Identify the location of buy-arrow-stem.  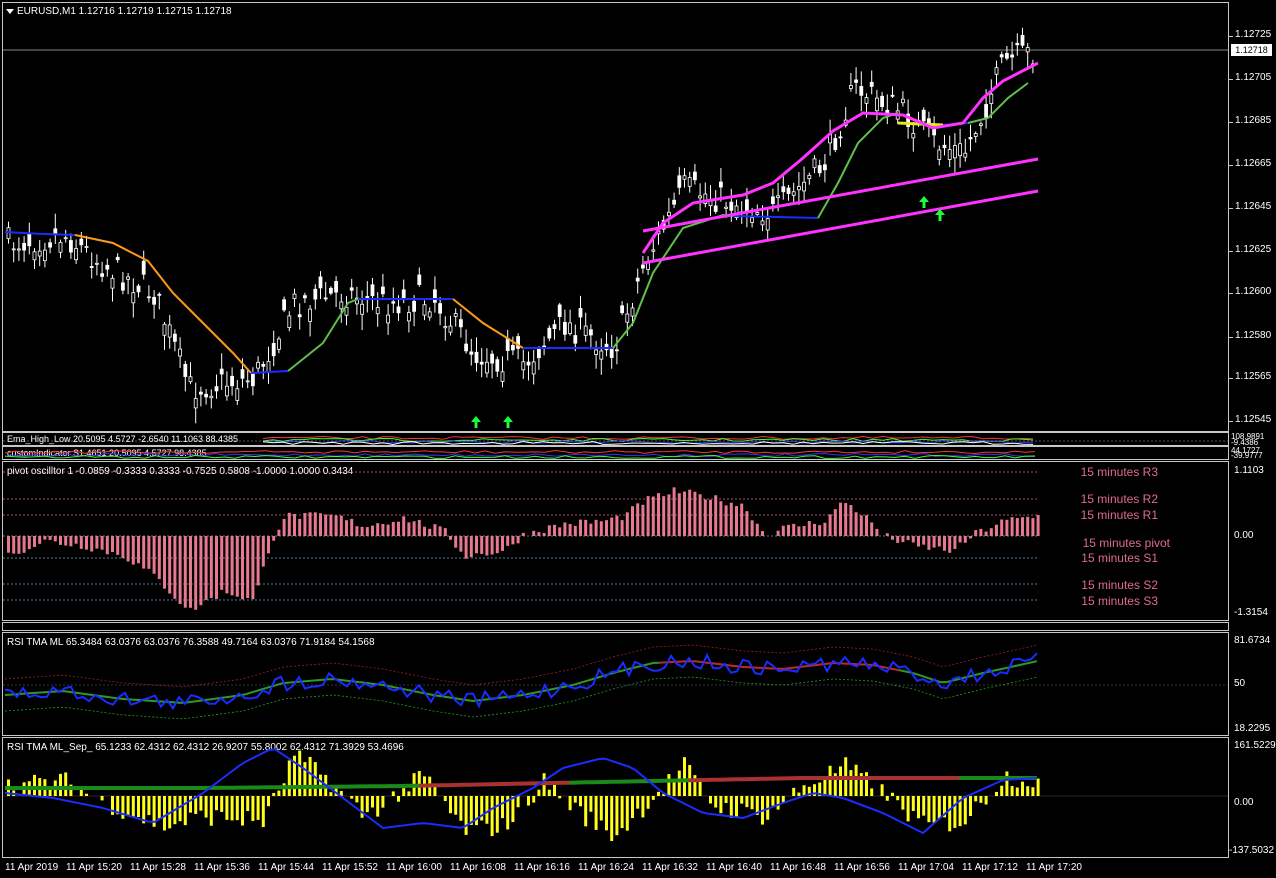
(508, 424).